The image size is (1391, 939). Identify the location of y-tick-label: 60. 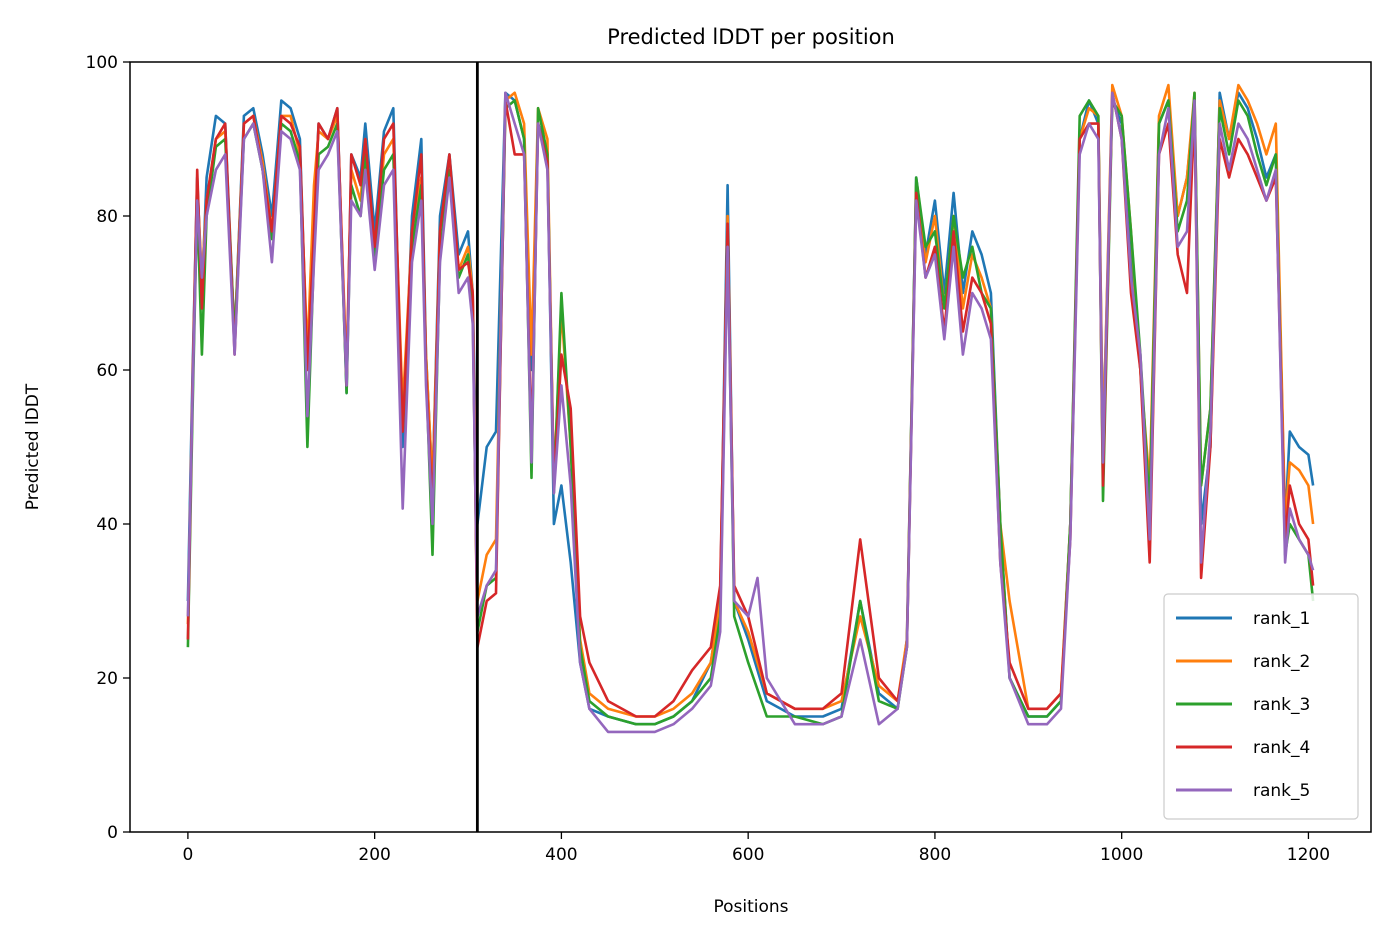
(107, 371).